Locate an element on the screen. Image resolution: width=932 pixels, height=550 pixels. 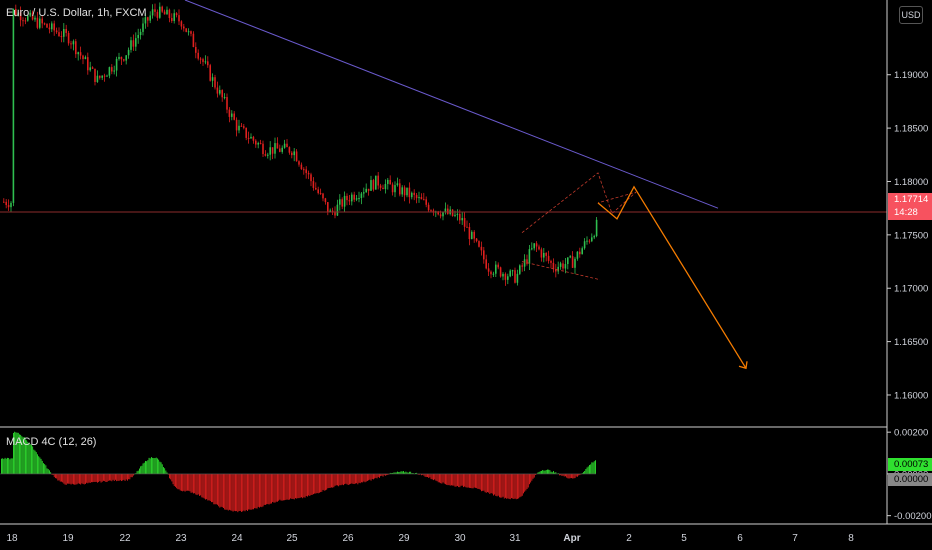
time-axis: 18 19 22 23 24 25 26 29 30 31 Apr 2 5 6 7 8 is located at coordinates (430, 538).